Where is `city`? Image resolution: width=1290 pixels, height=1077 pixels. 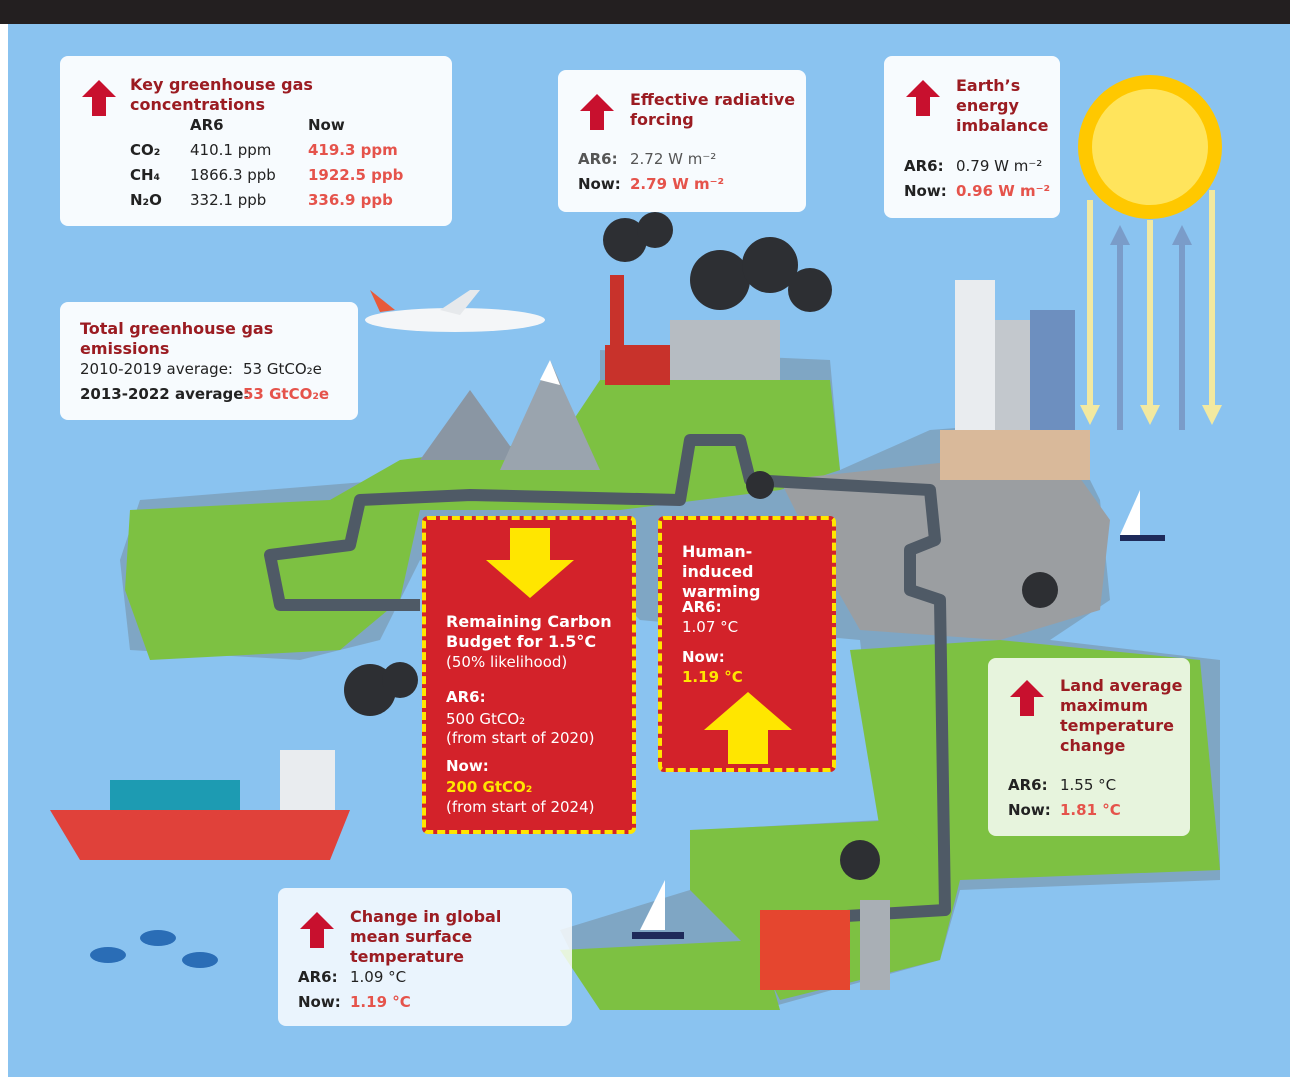 city is located at coordinates (1015, 380).